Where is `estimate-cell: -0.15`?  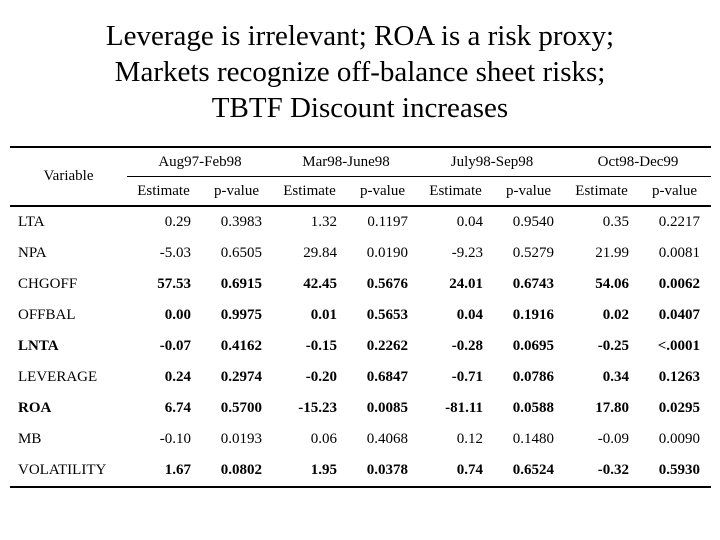
estimate-cell: -0.15 is located at coordinates (321, 346).